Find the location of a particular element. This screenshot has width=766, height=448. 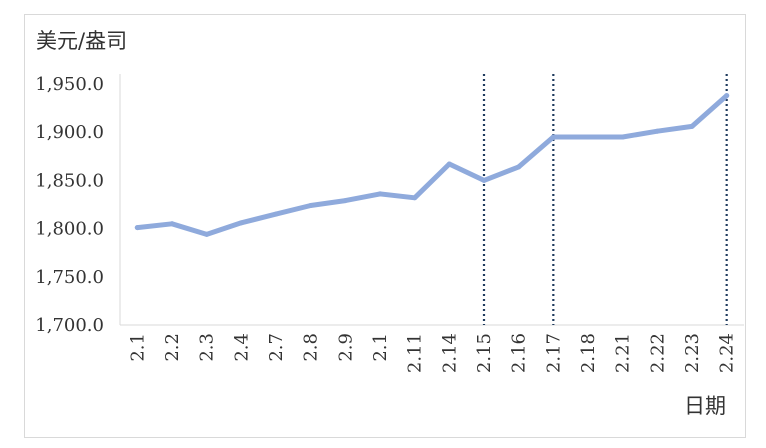

x-tick-label: 2.22 is located at coordinates (657, 353).